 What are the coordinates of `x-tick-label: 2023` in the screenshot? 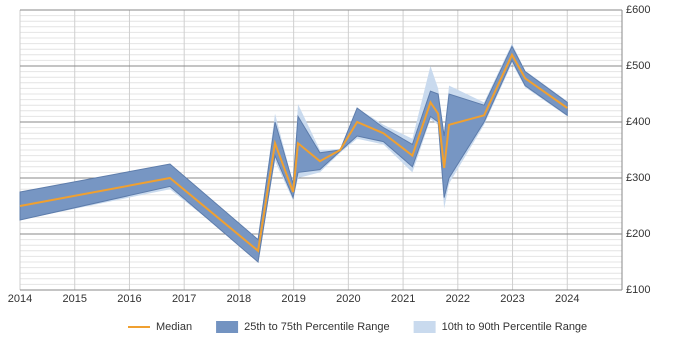 It's located at (512, 299).